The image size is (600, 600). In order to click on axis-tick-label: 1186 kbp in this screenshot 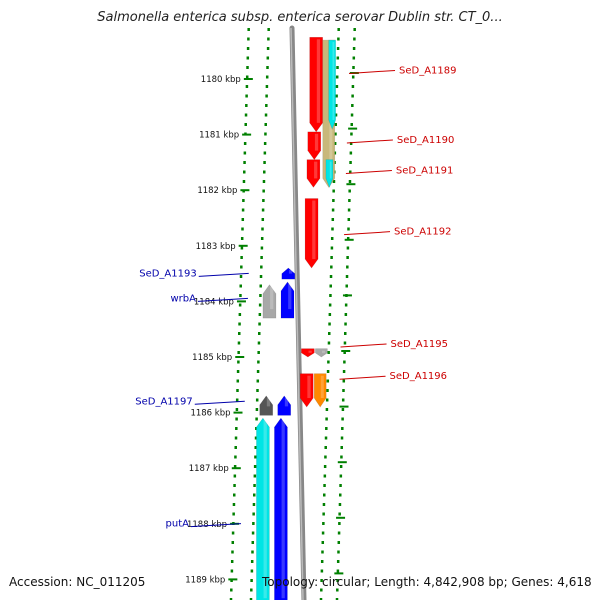, I will do `click(210, 414)`.